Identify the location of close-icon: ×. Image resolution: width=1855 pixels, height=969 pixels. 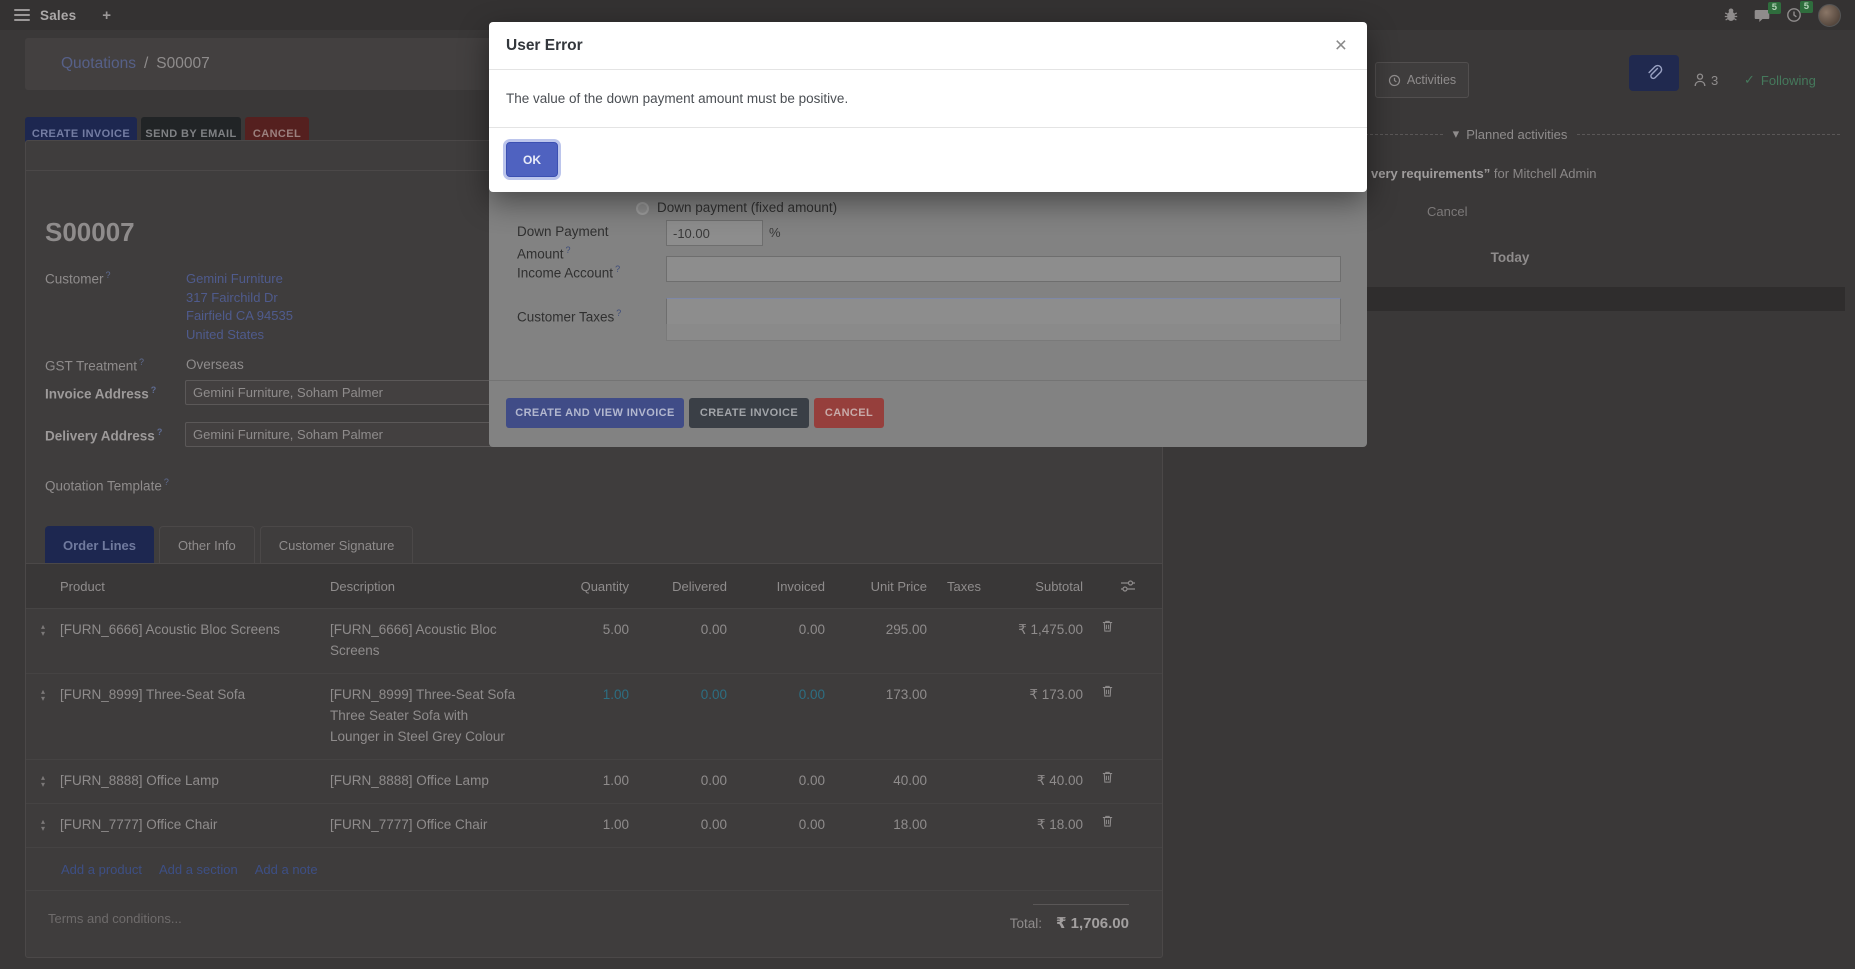
(1340, 45).